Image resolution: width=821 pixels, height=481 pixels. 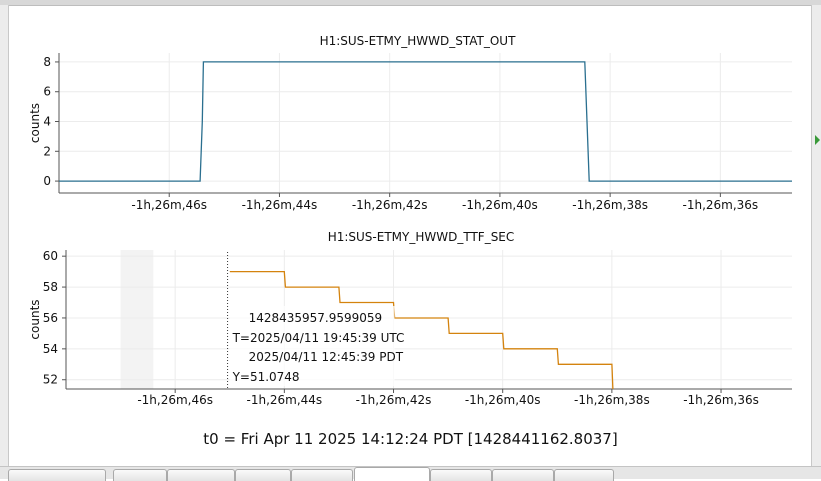 I want to click on cursor-y-value: Y=51.0748, so click(x=266, y=377).